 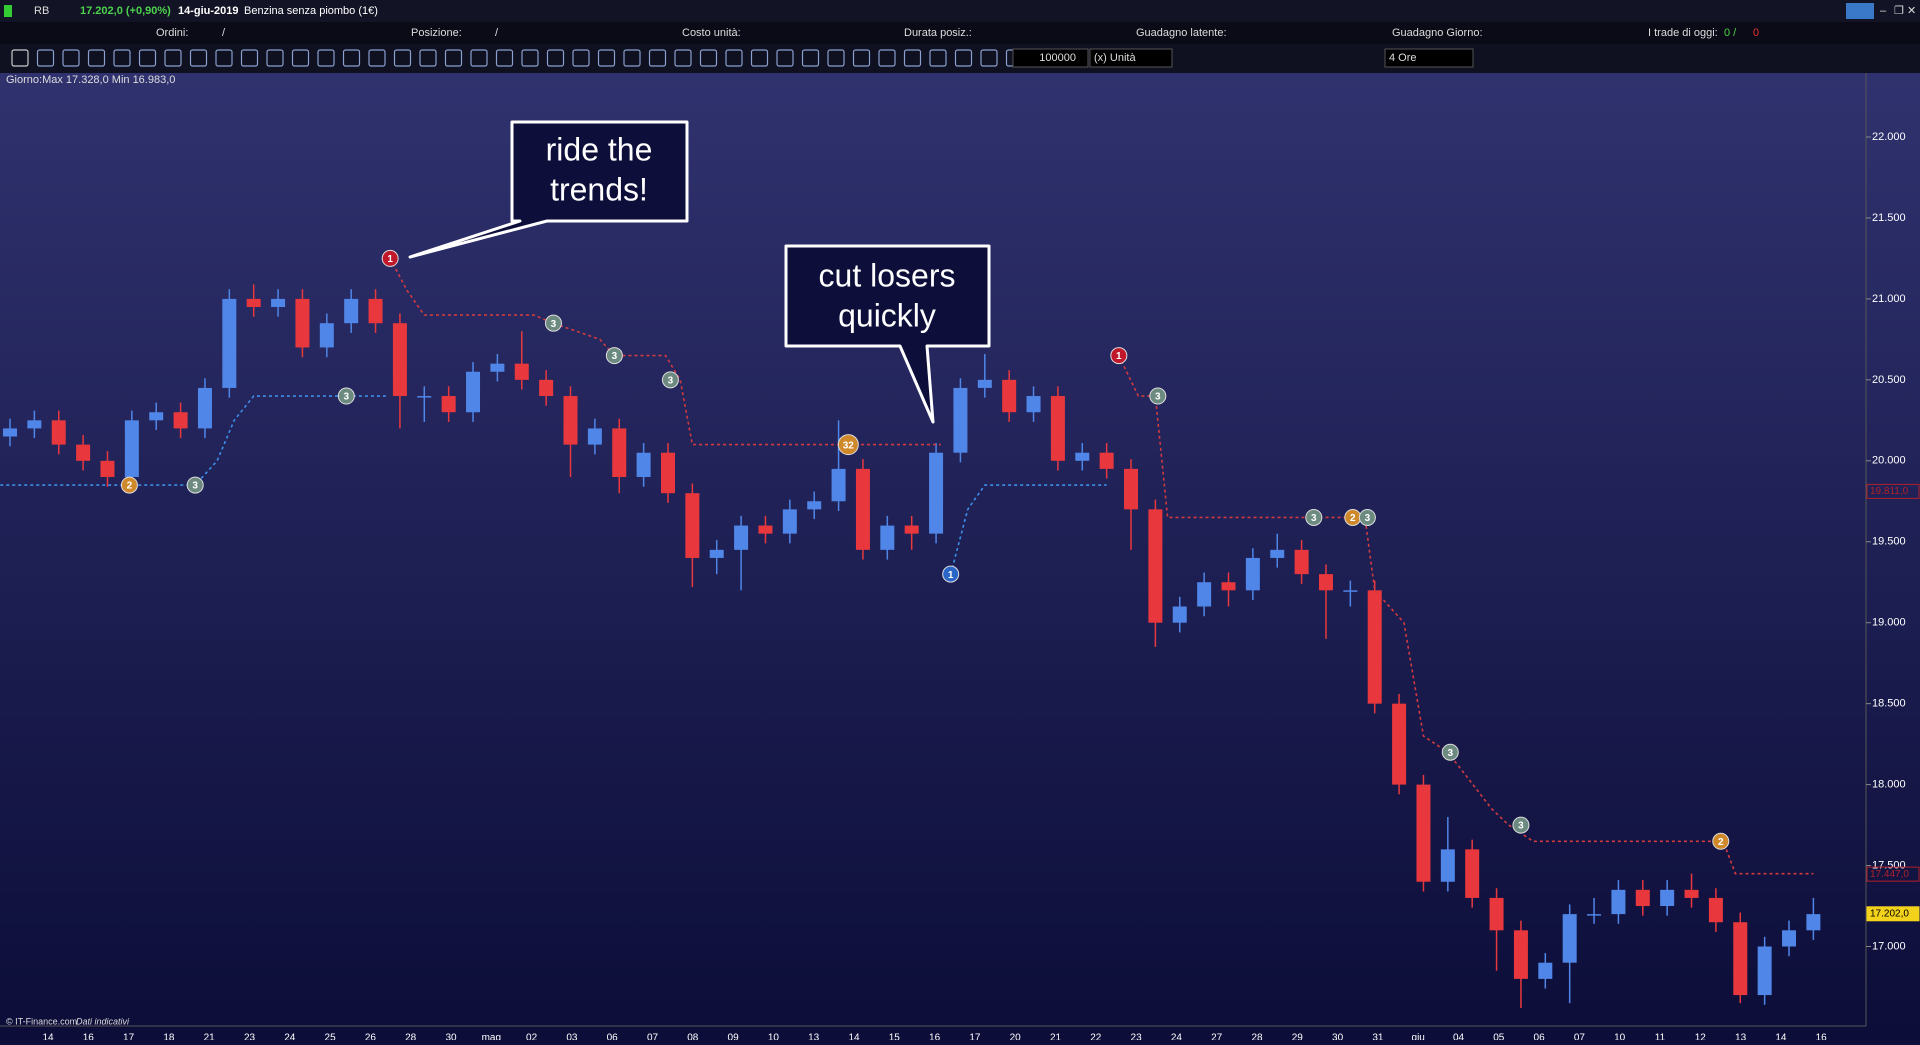 What do you see at coordinates (1911, 11) in the screenshot?
I see `close: ✕` at bounding box center [1911, 11].